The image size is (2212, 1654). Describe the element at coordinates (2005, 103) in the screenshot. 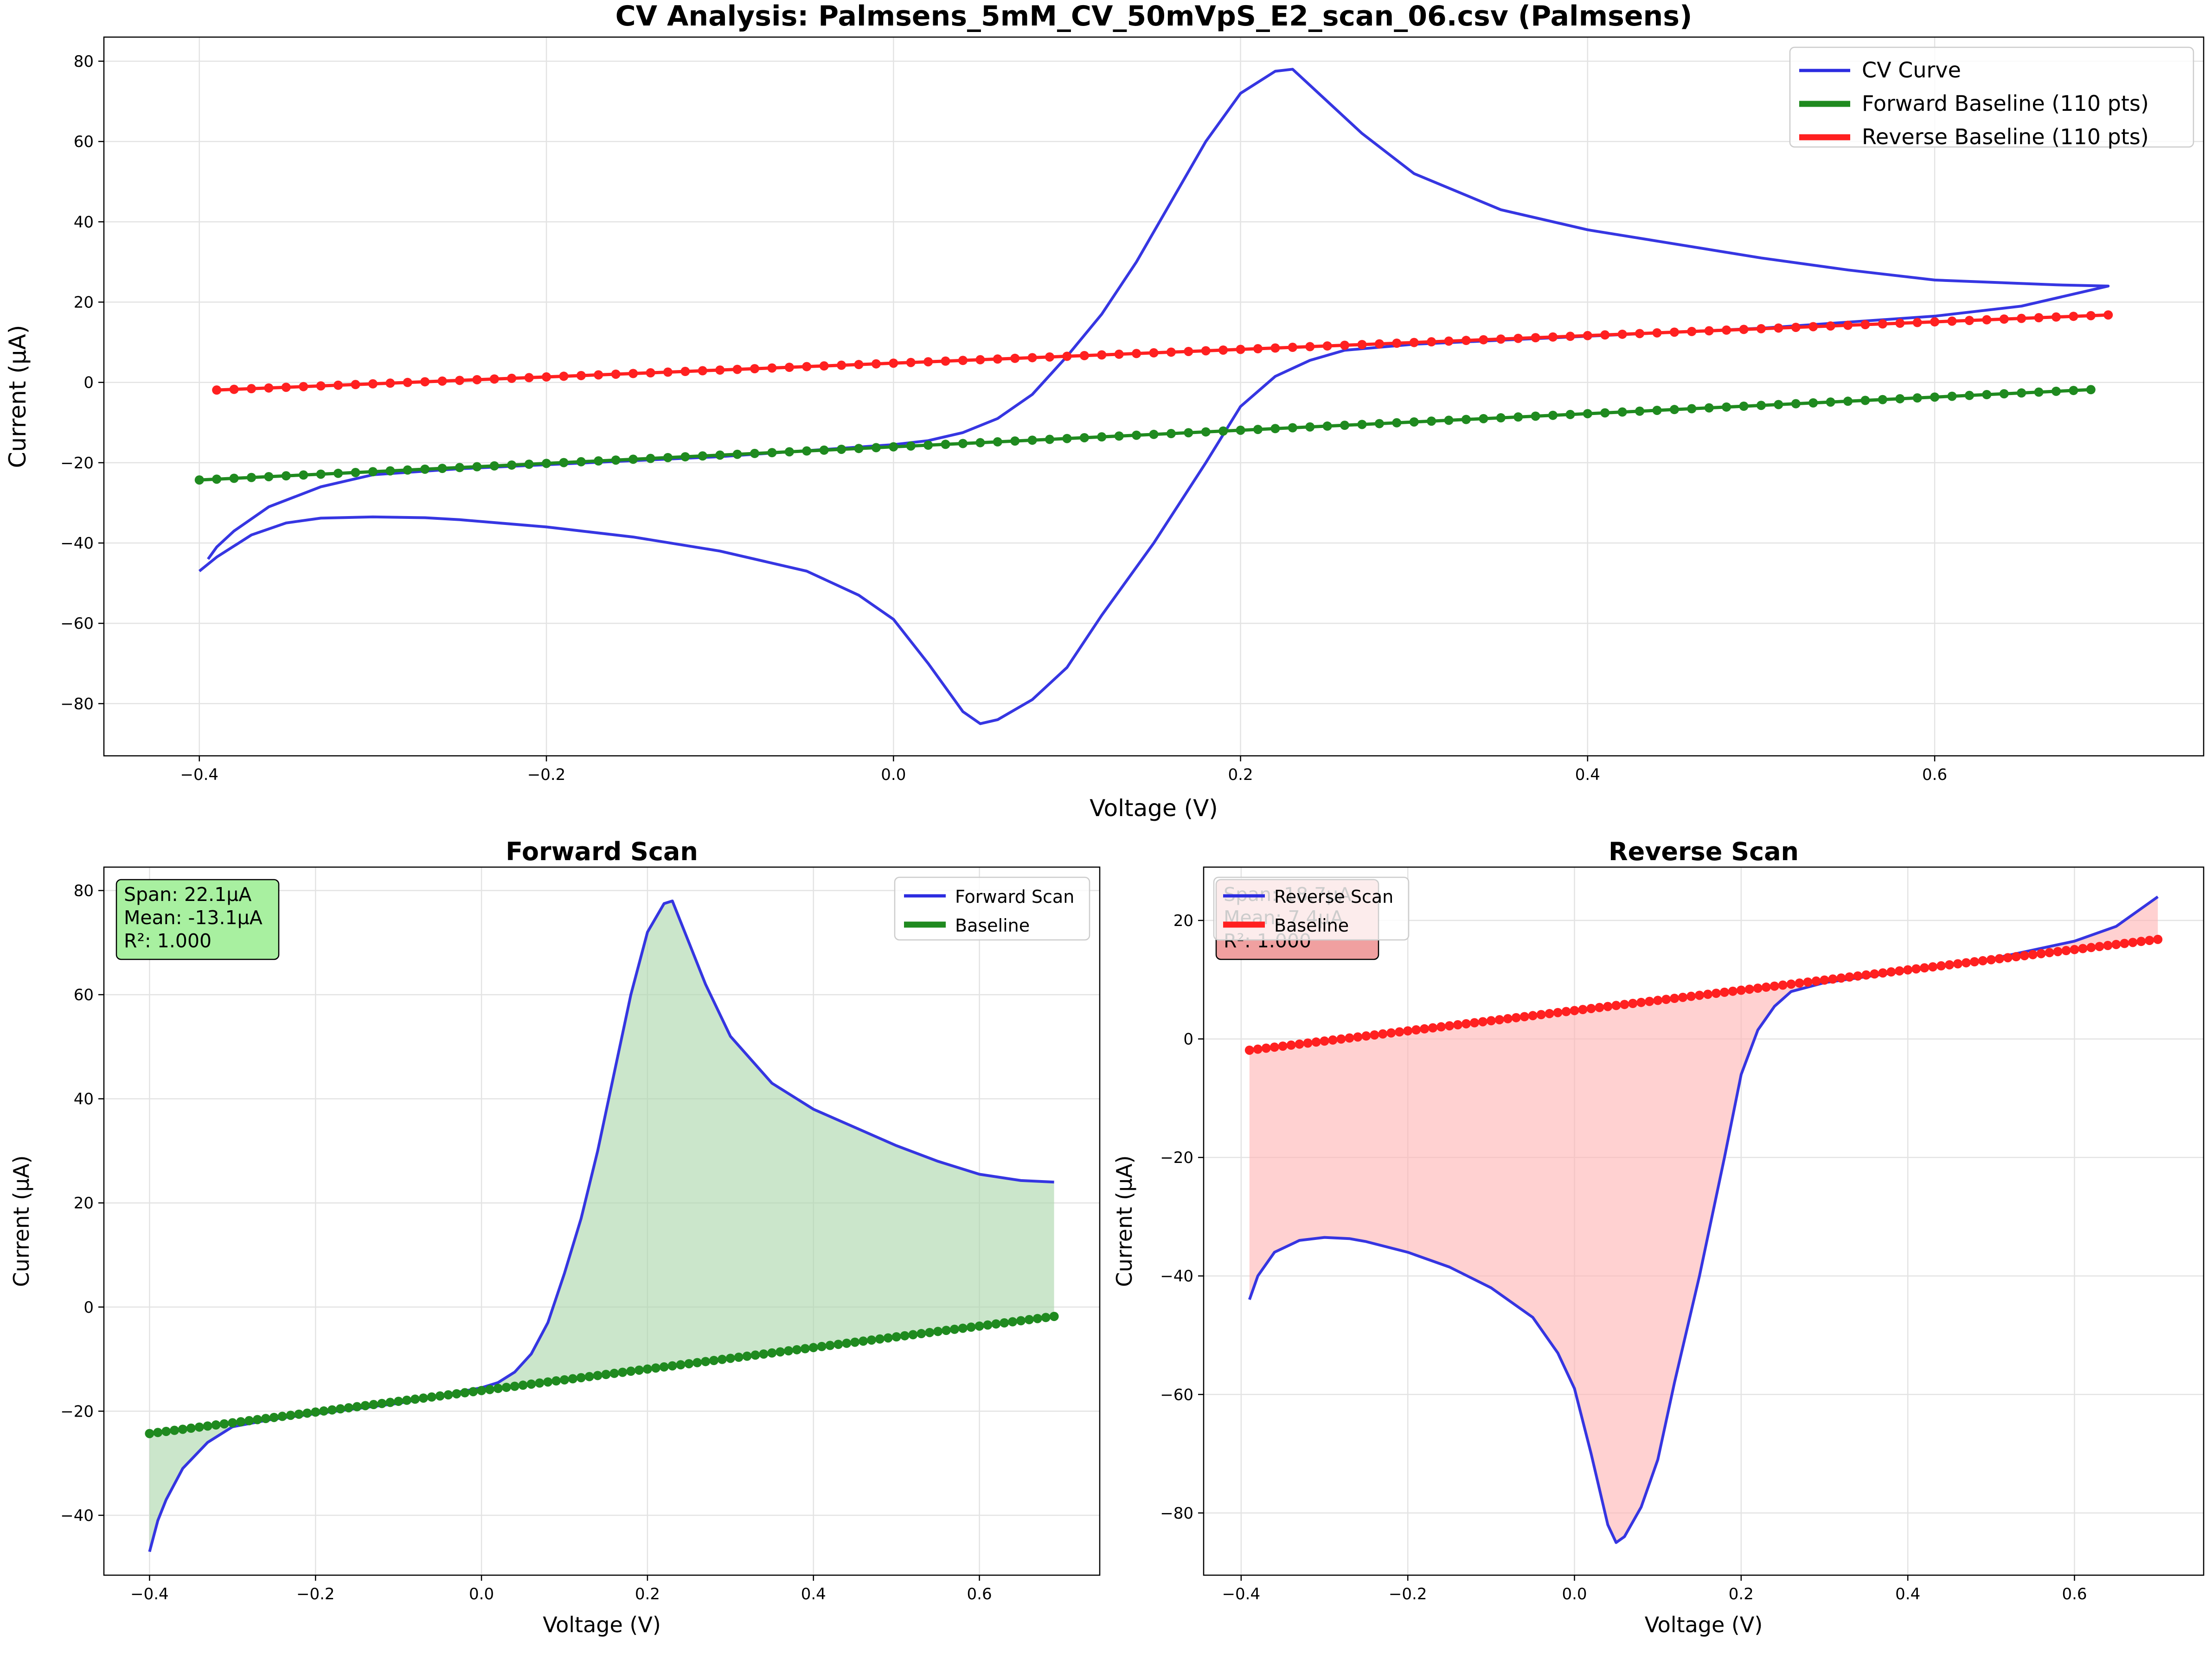

I see `legend-label-1: Forward Baseline (110 pts)` at that location.